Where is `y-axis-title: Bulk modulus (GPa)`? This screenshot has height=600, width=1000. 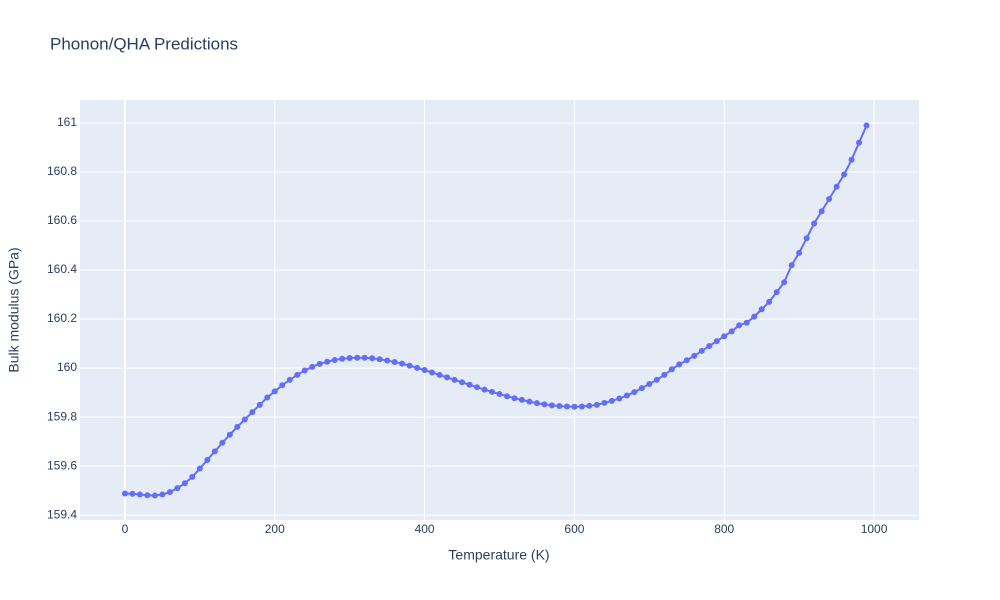
y-axis-title: Bulk modulus (GPa) is located at coordinates (14, 309).